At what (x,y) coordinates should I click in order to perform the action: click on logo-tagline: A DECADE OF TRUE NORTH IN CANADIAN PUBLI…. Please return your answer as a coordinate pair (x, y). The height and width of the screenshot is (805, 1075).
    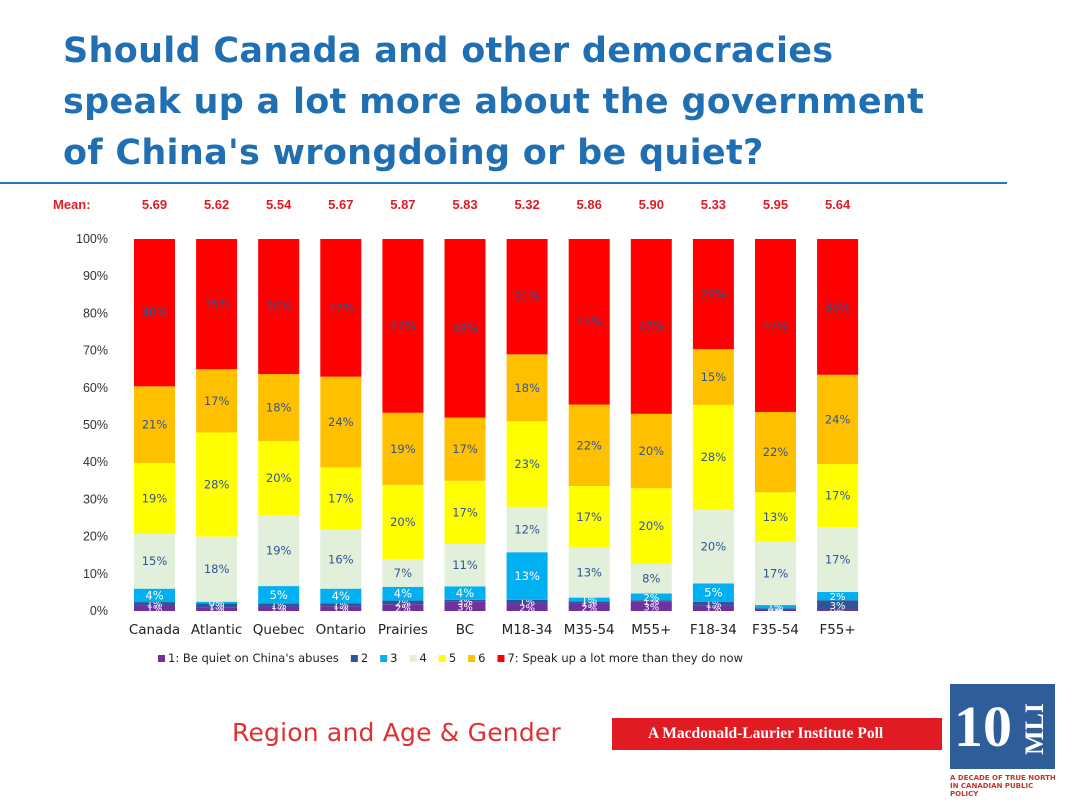
    Looking at the image, I should click on (1003, 786).